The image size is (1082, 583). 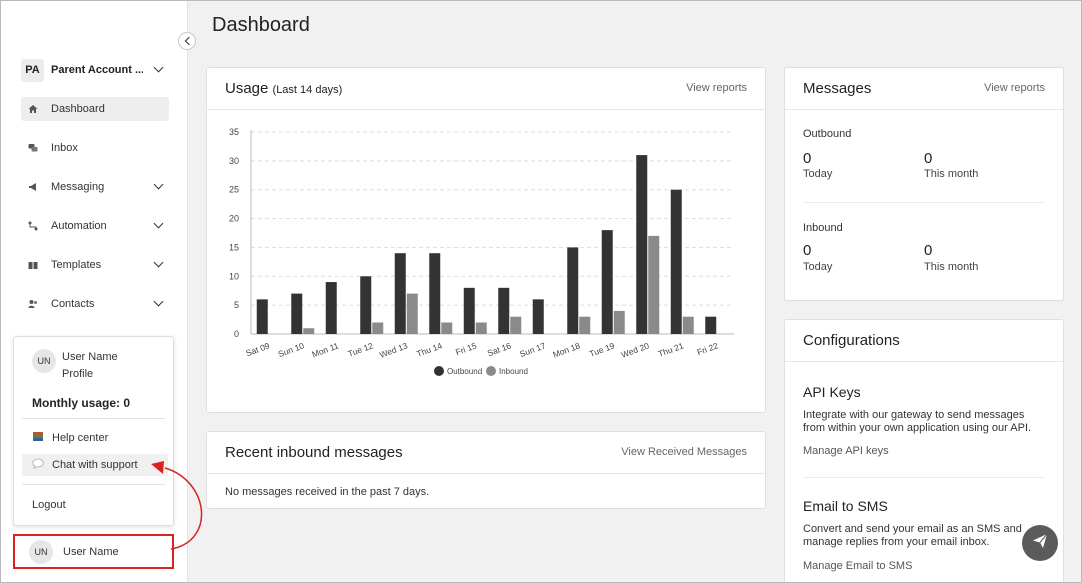 I want to click on account-initials: PA, so click(x=32, y=70).